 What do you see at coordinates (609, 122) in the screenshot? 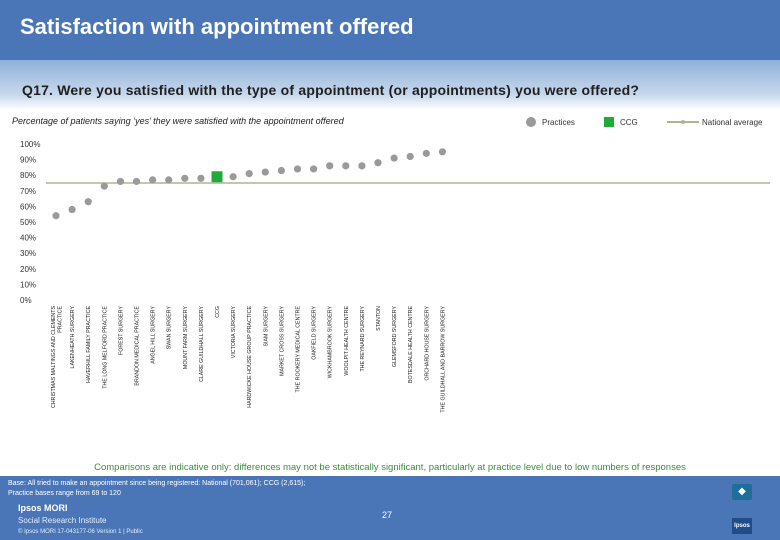
I see `legend-ccg-marker` at bounding box center [609, 122].